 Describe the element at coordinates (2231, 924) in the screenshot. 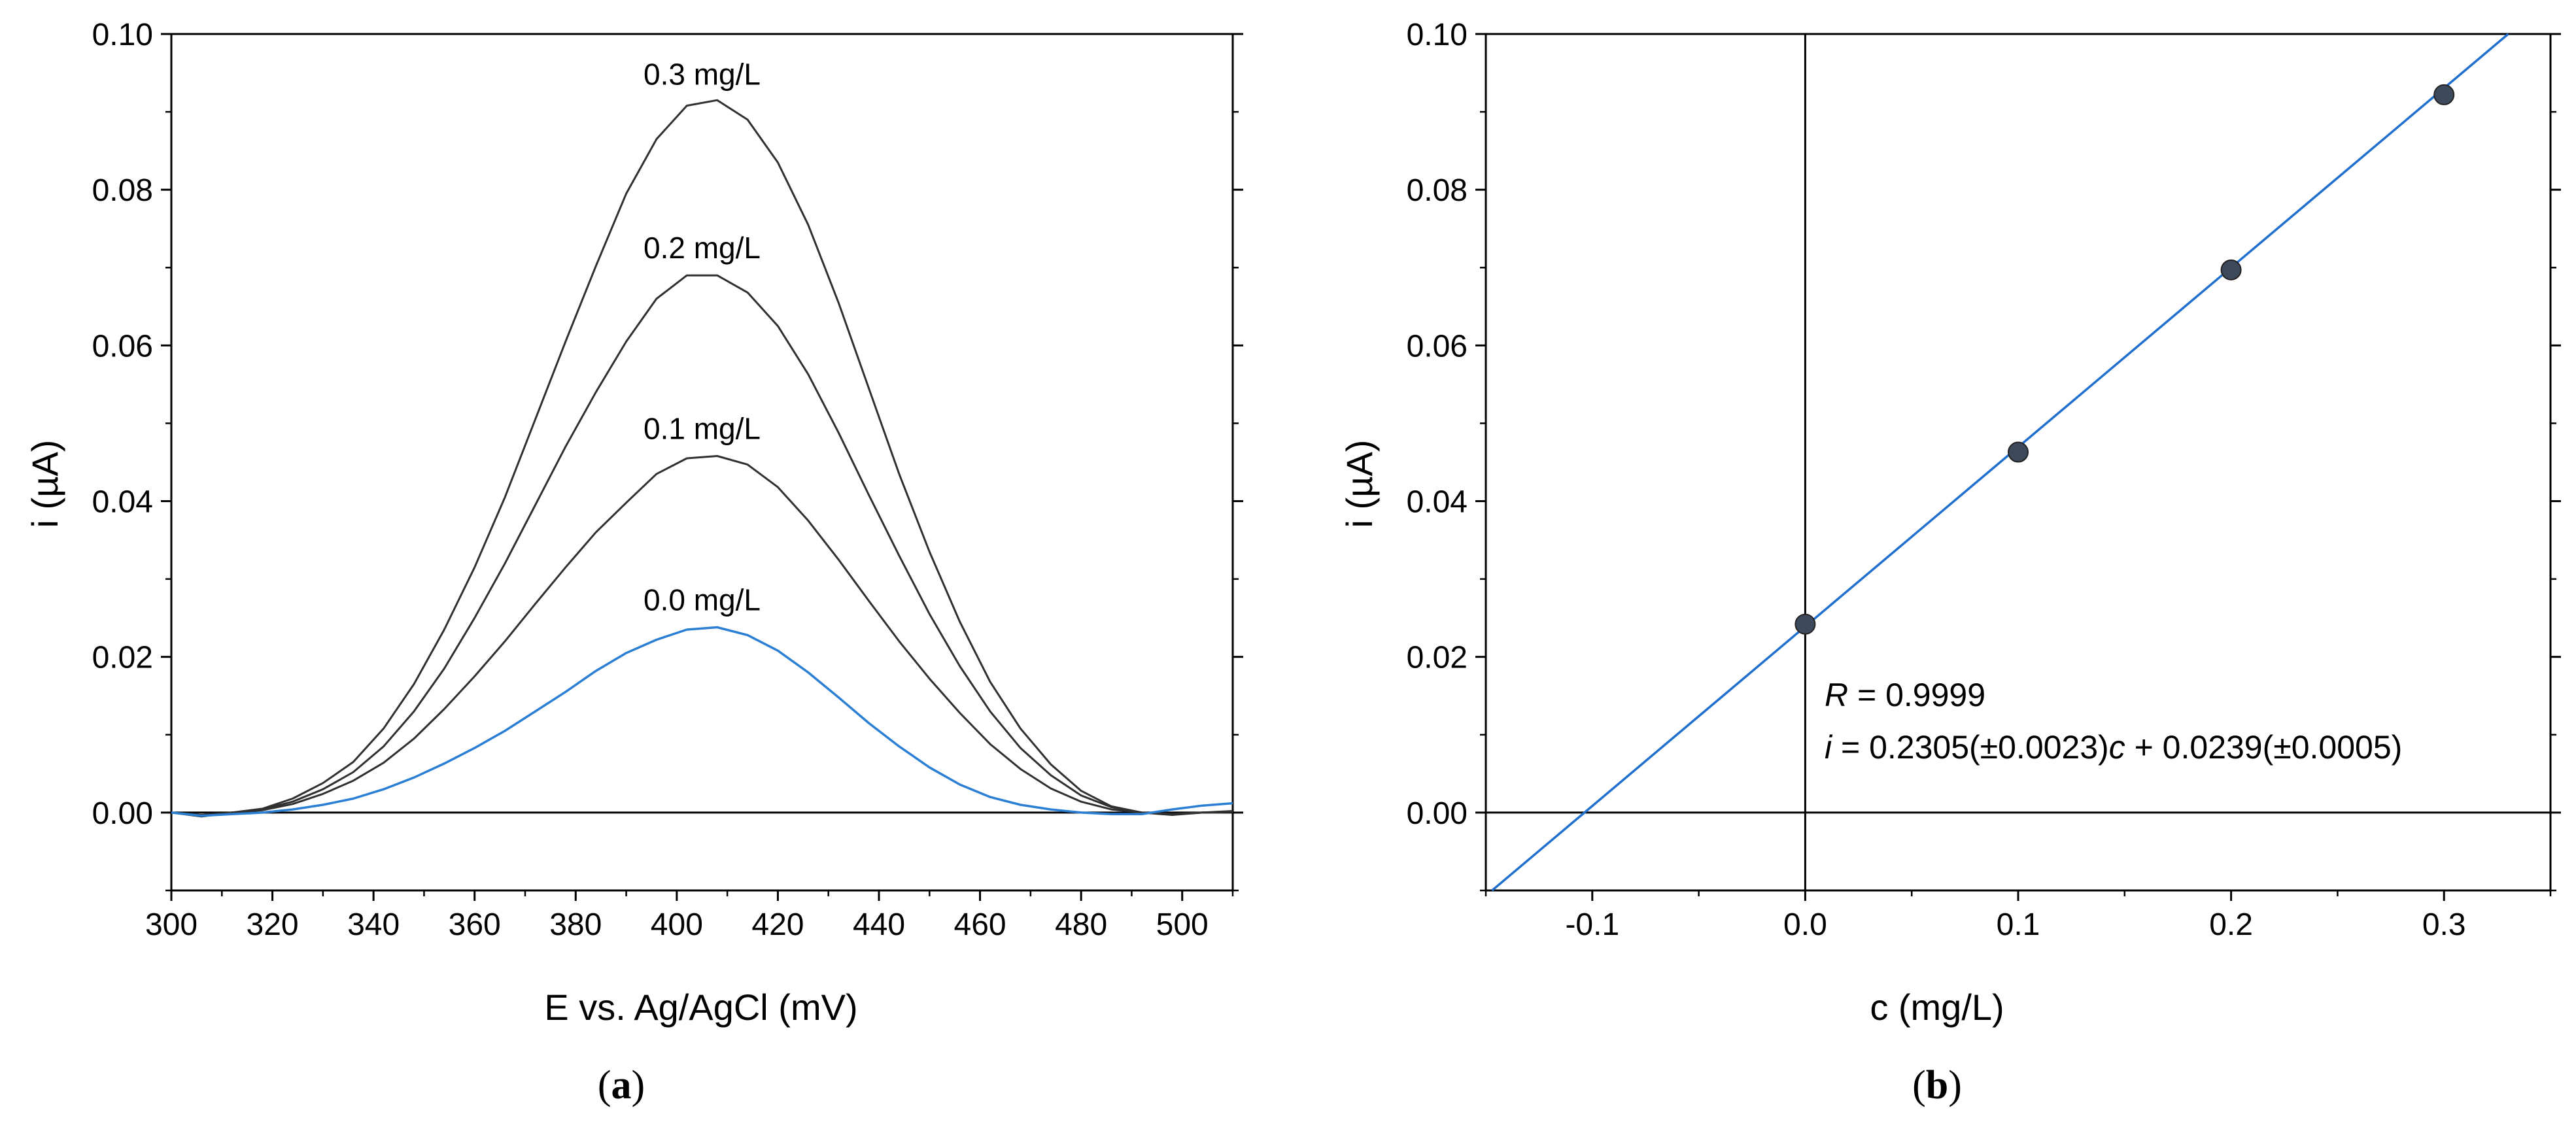

I see `panel-b-x-tick-label: 0.2` at that location.